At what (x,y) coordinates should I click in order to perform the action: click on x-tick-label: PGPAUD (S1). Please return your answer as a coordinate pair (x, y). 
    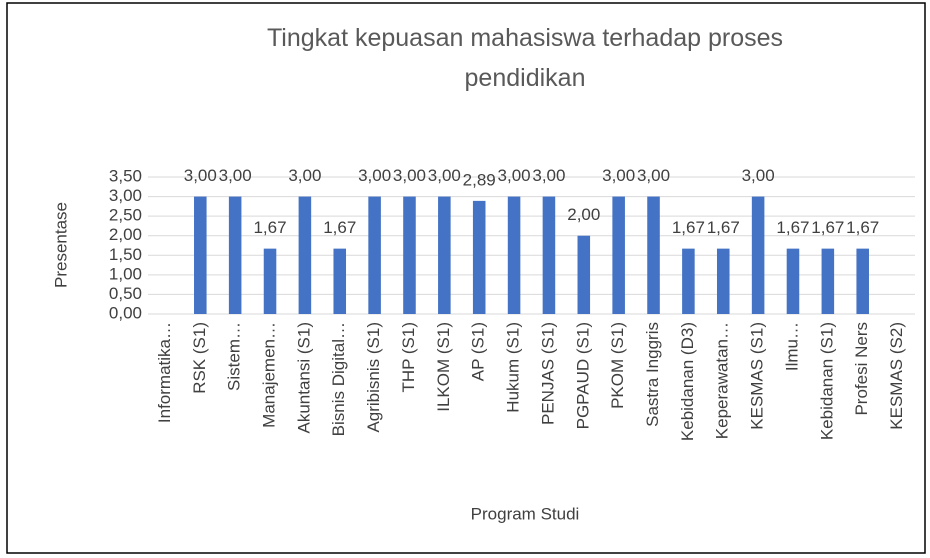
    Looking at the image, I should click on (582, 375).